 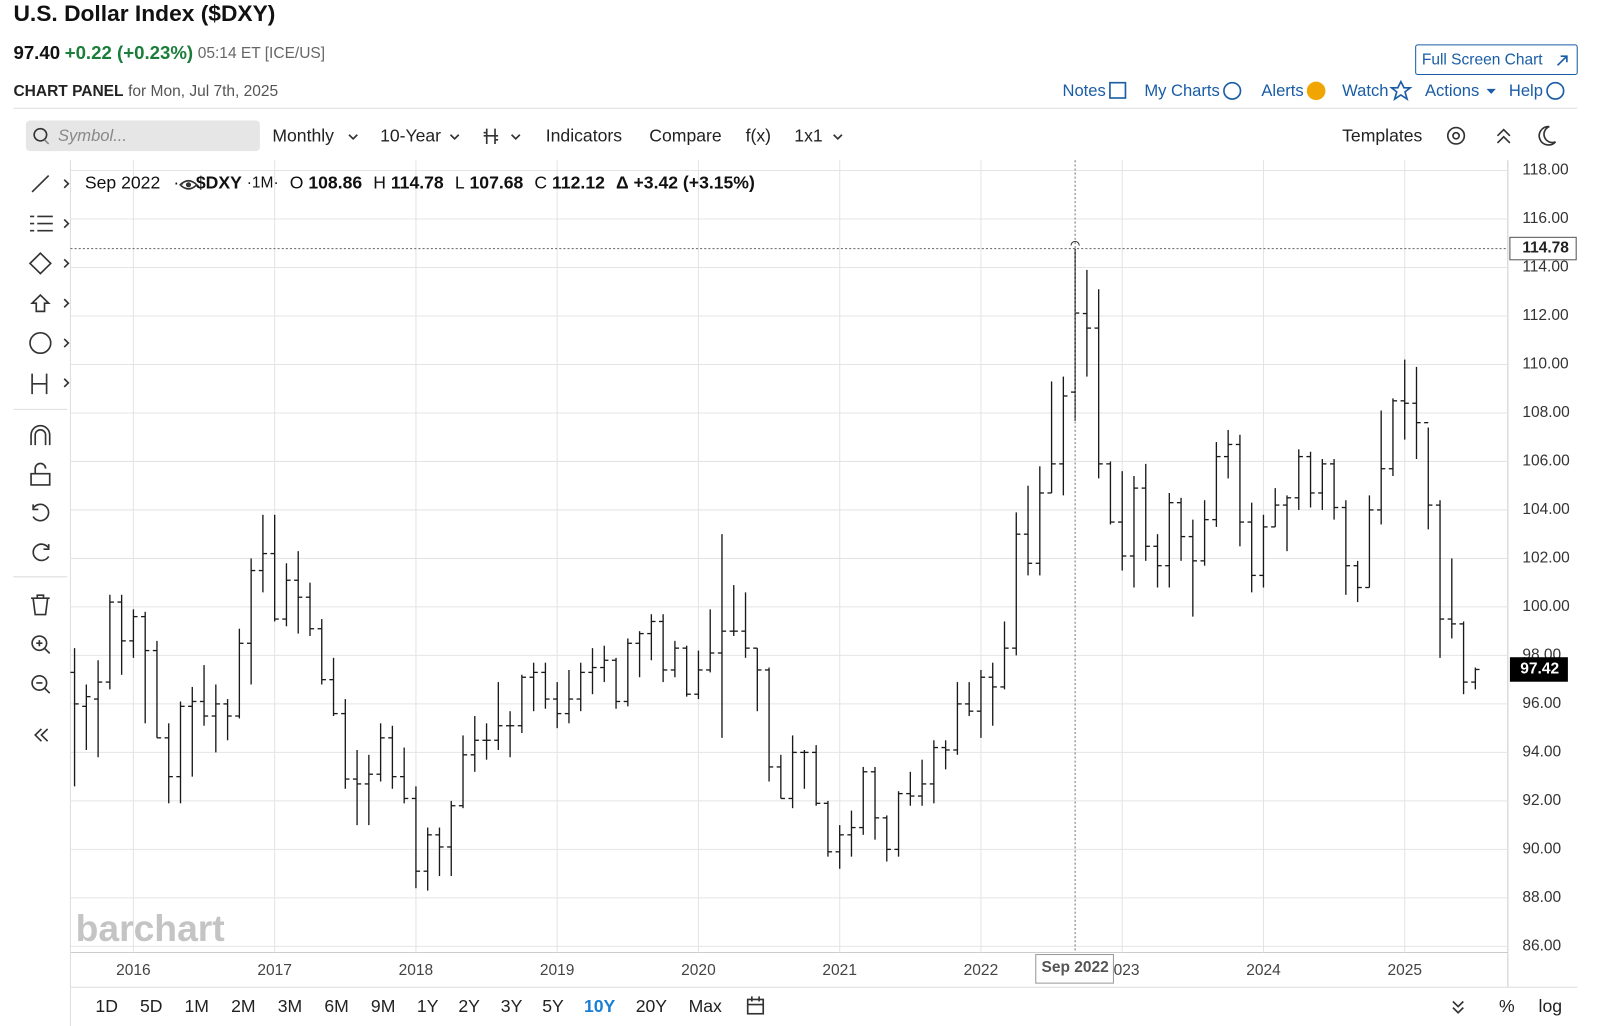 I want to click on zoom-out, so click(x=39, y=683).